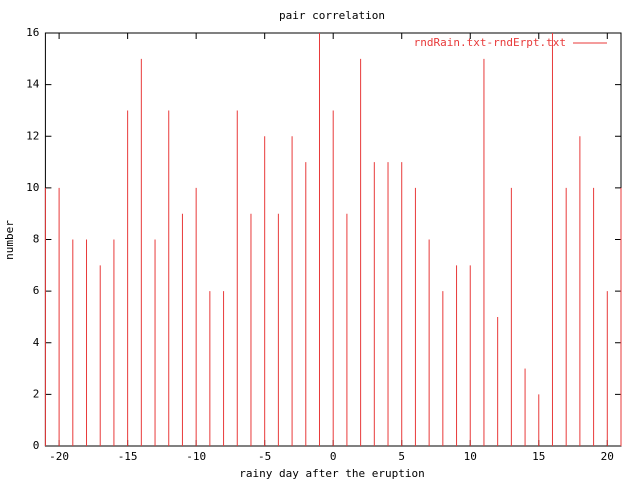 The image size is (640, 480). Describe the element at coordinates (538, 456) in the screenshot. I see `x-tick-label: 15` at that location.